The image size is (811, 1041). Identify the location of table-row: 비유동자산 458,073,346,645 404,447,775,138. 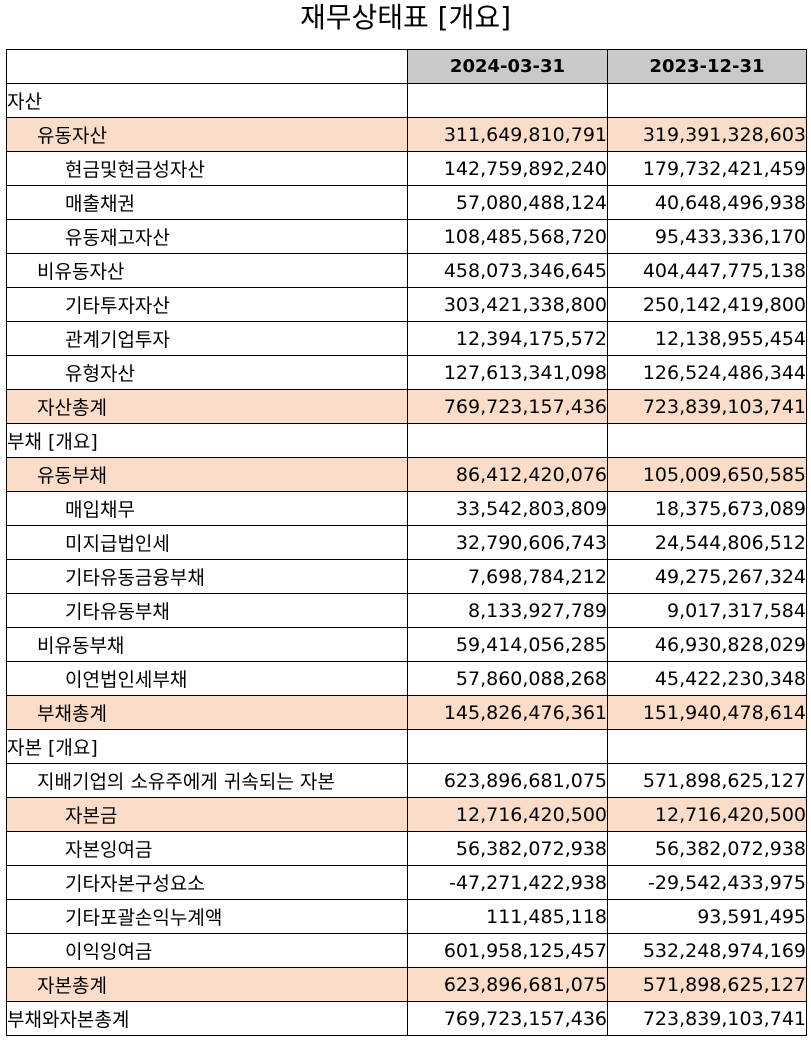
(406, 270).